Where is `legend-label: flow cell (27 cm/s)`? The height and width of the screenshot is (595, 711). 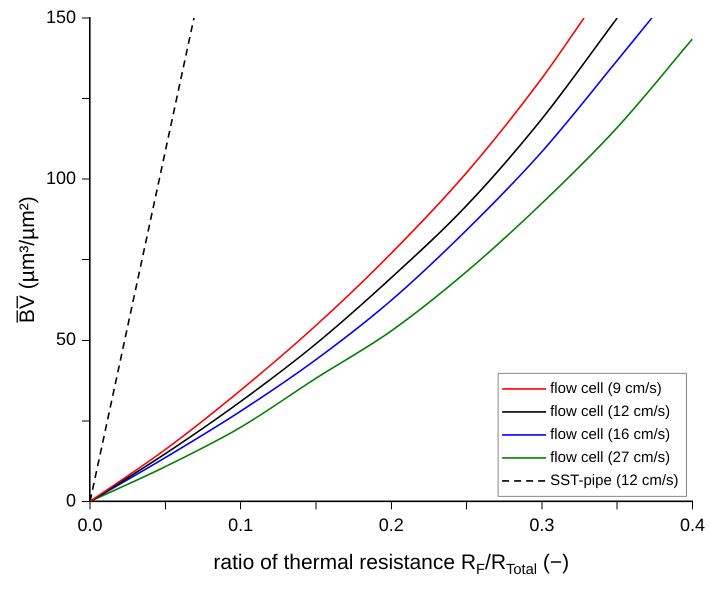
legend-label: flow cell (27 cm/s) is located at coordinates (610, 457).